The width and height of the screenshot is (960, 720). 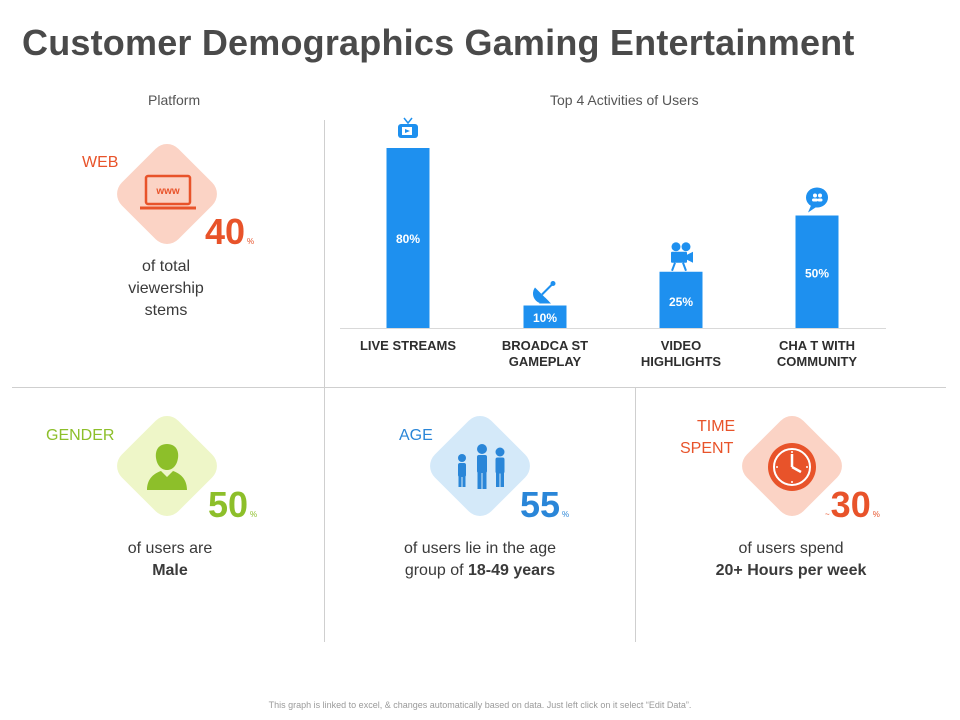 What do you see at coordinates (170, 570) in the screenshot?
I see `gender-desc-bold: Male` at bounding box center [170, 570].